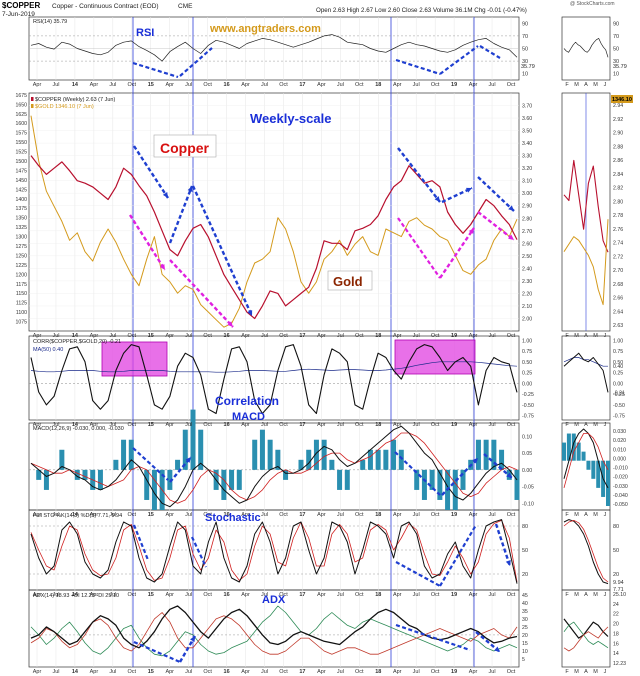 This screenshot has height=676, width=640. What do you see at coordinates (619, 441) in the screenshot?
I see `macd-right-y-tick: 0.020` at bounding box center [619, 441].